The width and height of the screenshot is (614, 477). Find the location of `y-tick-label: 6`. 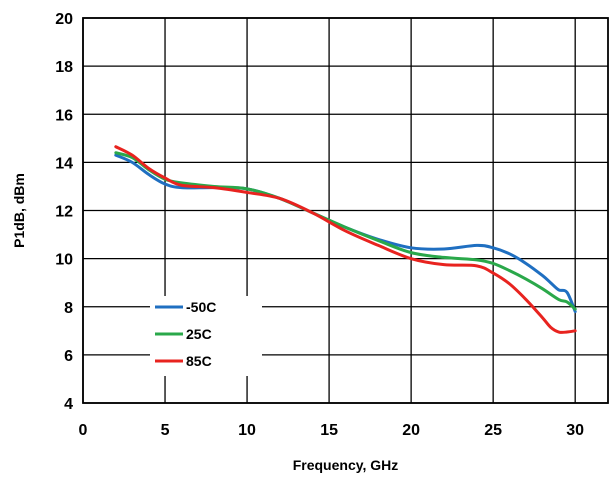

y-tick-label: 6 is located at coordinates (68, 356).